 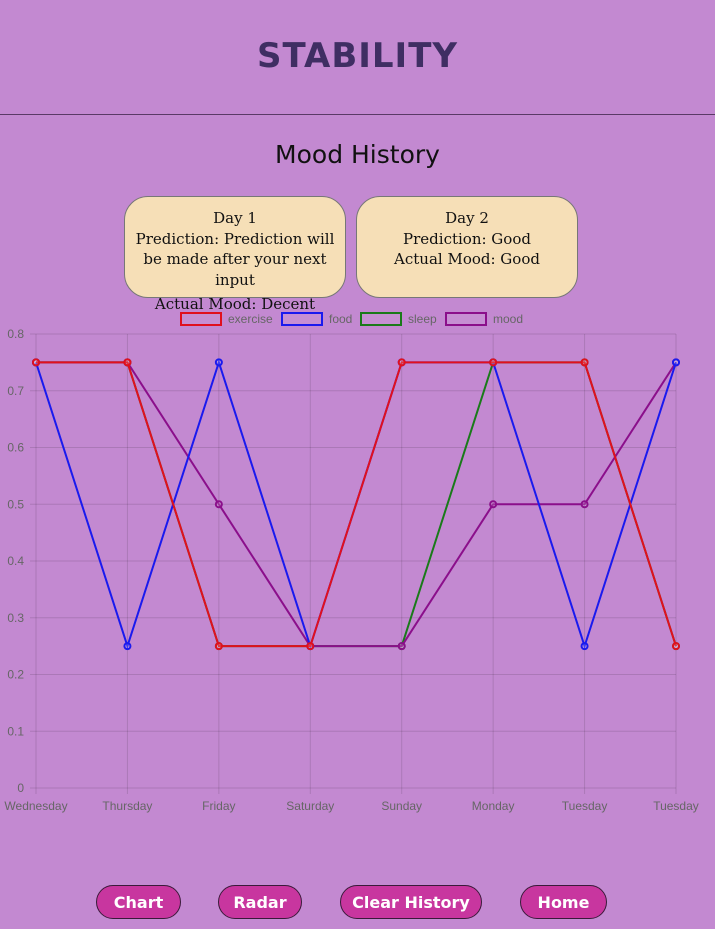 I want to click on y-tick-label: 0.5, so click(x=15, y=504).